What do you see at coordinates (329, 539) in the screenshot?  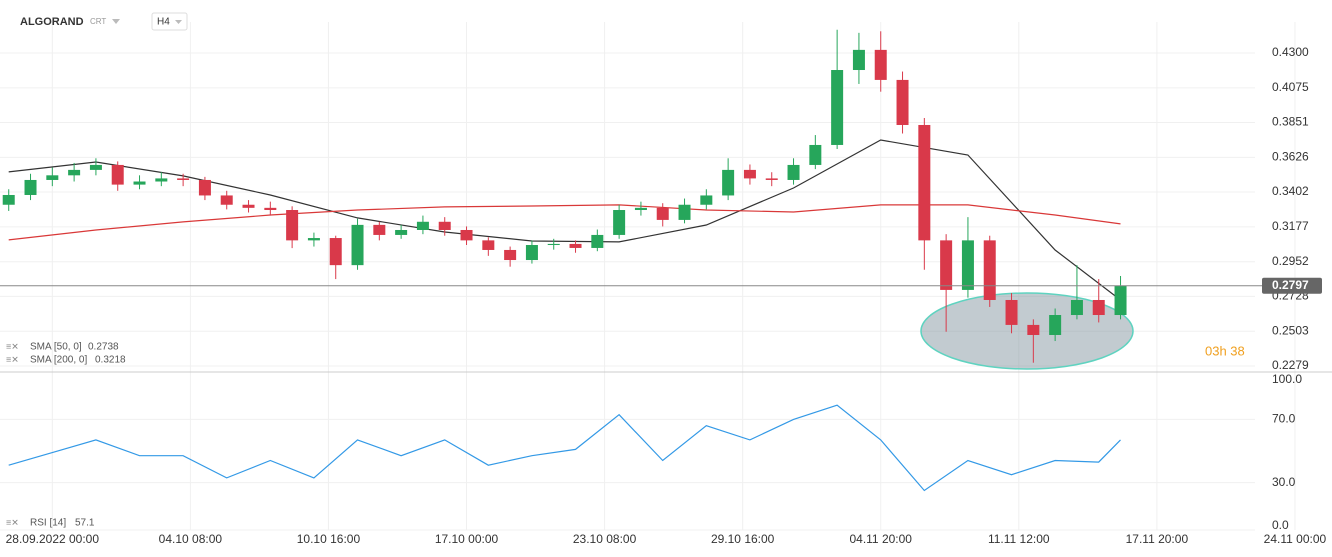 I see `x-tick-label: 10.10 16:00` at bounding box center [329, 539].